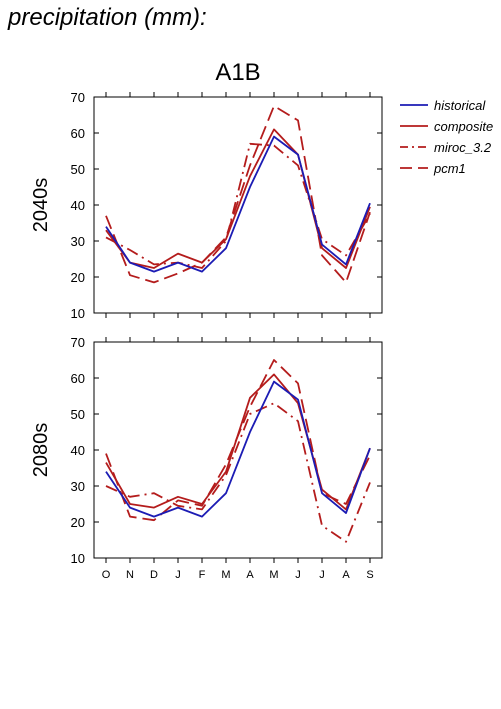  I want to click on x-tick-label: D, so click(154, 575).